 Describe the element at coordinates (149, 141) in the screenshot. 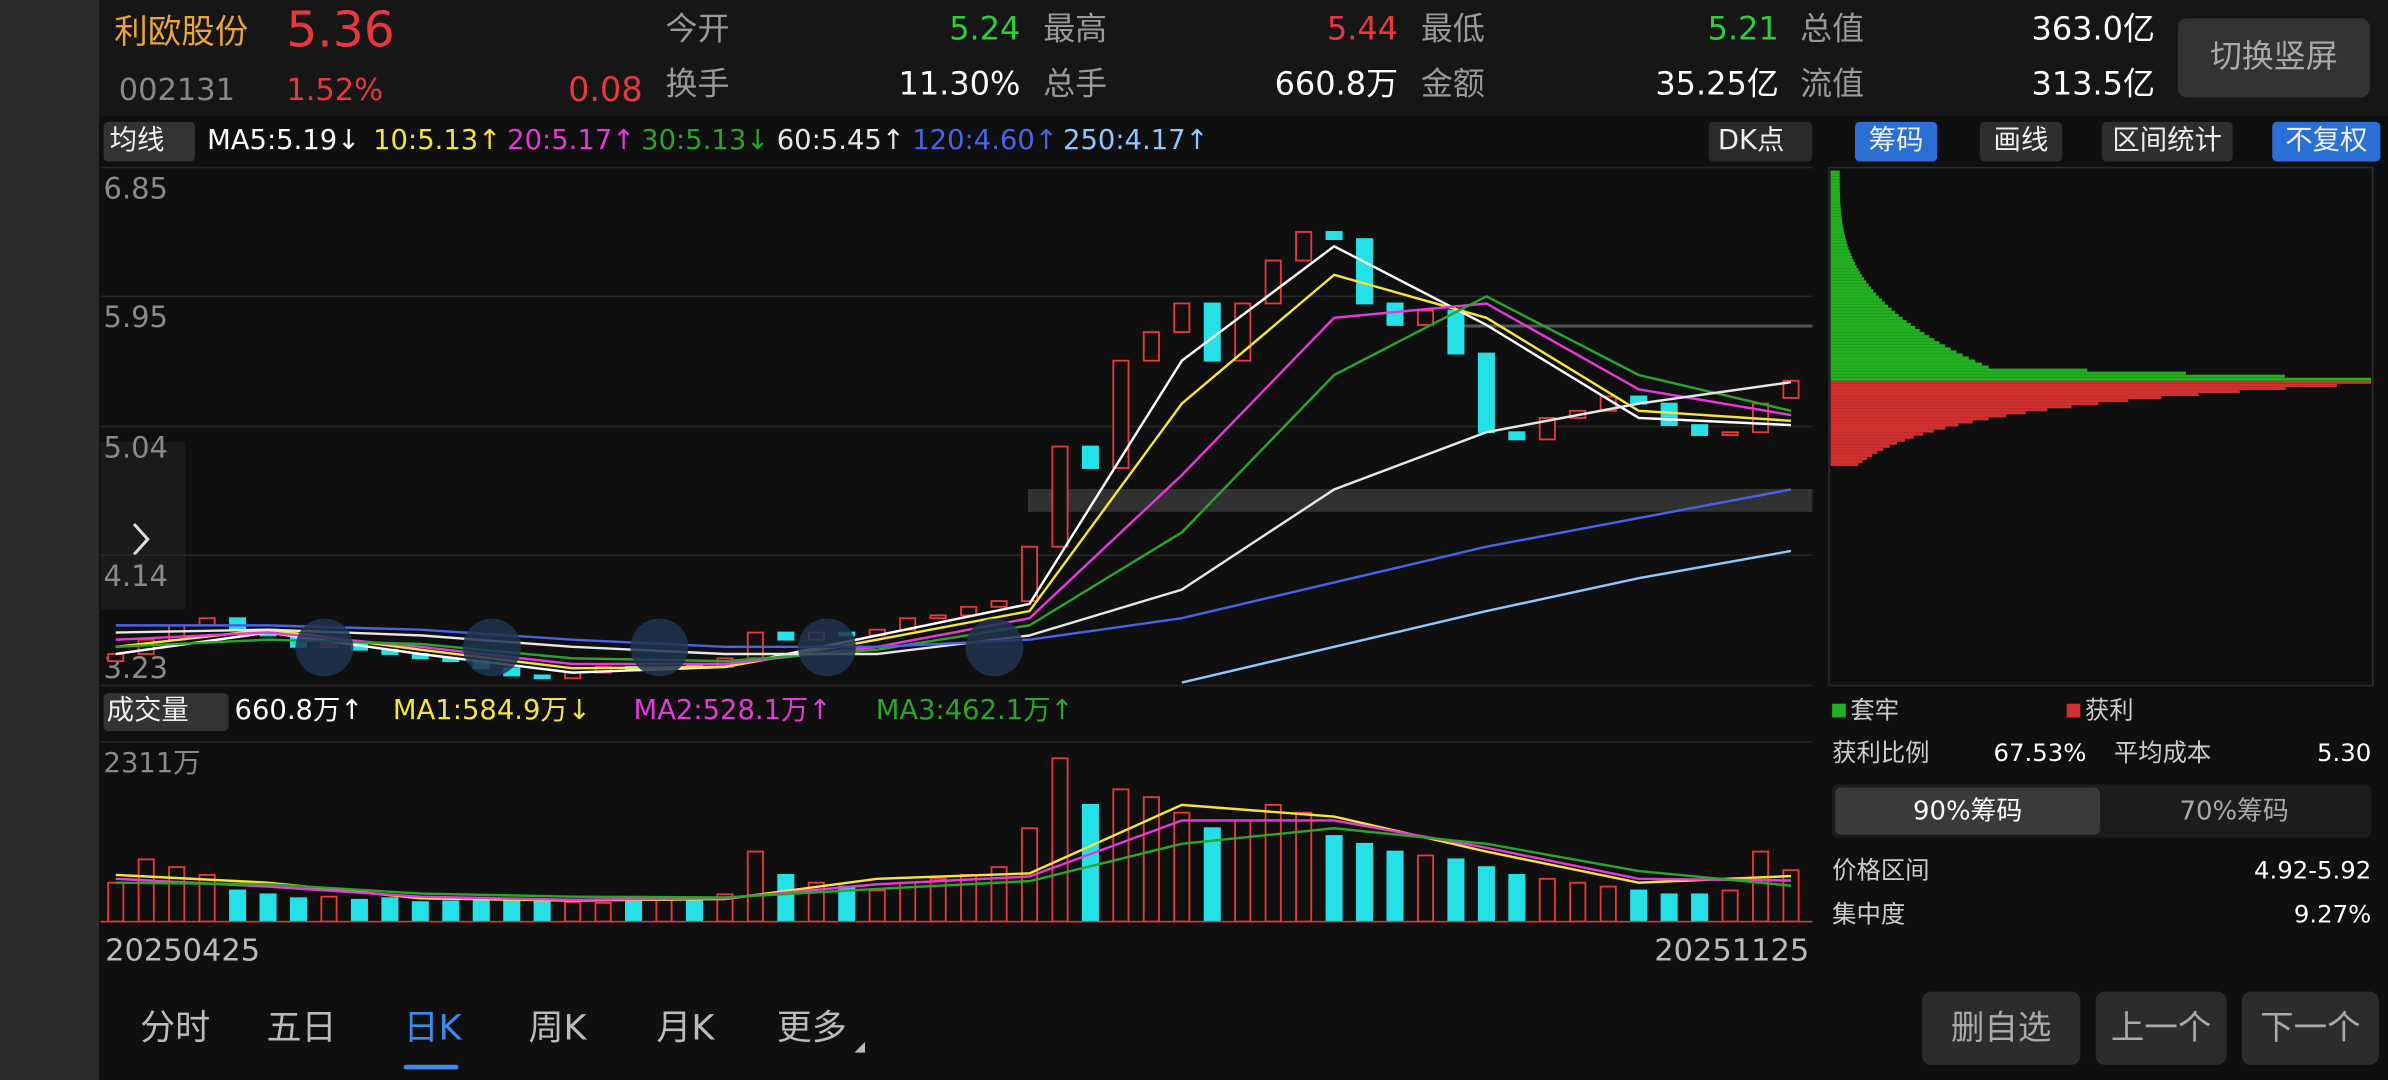

I see `ma-selector` at that location.